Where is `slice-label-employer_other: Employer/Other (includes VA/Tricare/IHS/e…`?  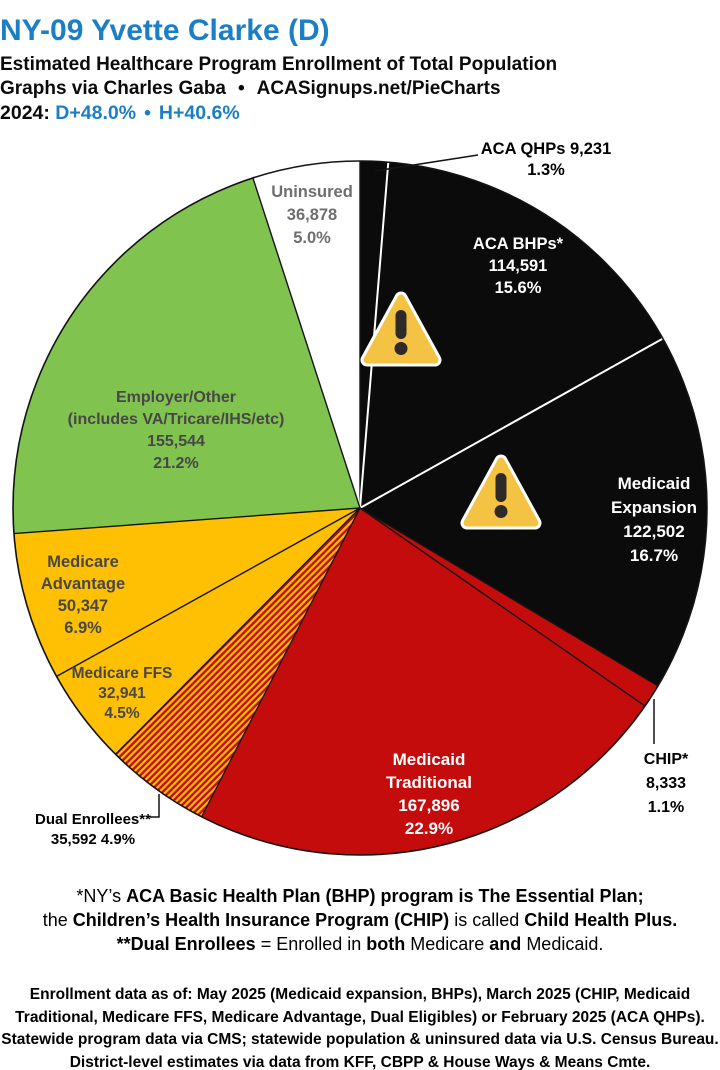
slice-label-employer_other: Employer/Other (includes VA/Tricare/IHS/e… is located at coordinates (176, 431).